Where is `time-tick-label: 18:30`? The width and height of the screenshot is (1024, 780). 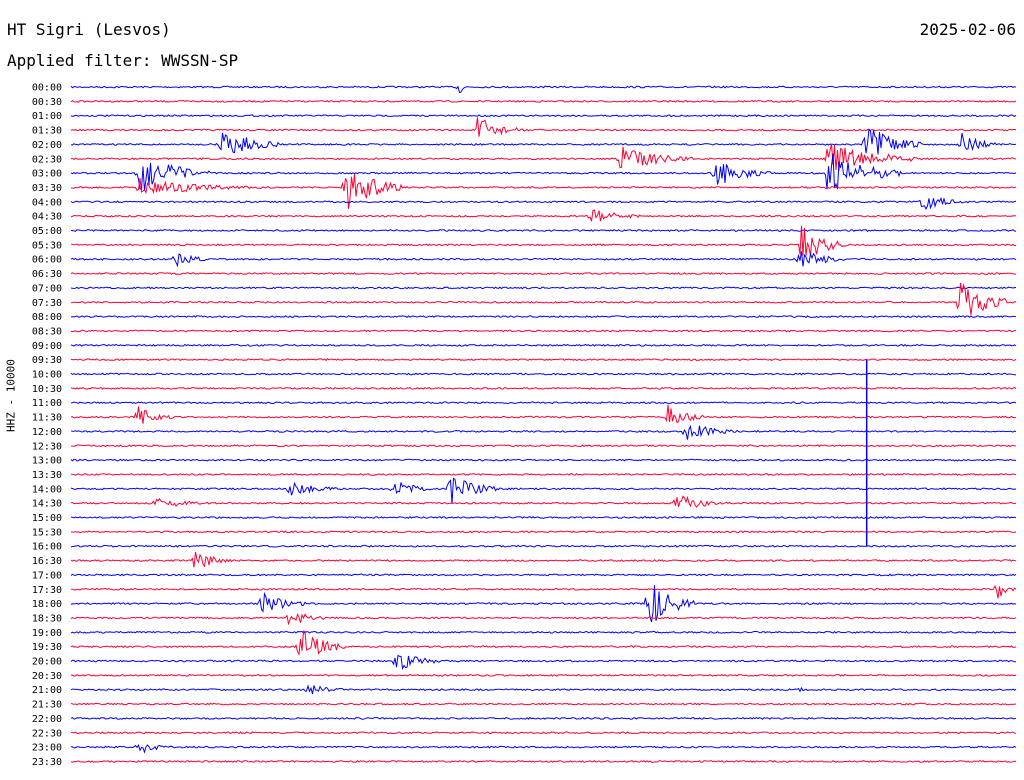 time-tick-label: 18:30 is located at coordinates (47, 618).